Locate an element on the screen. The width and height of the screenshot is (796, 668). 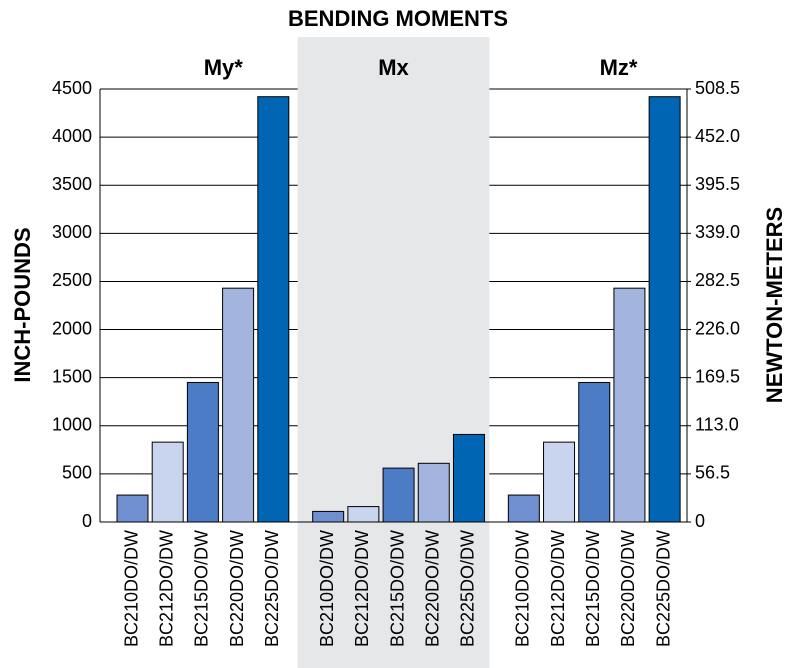
y-tick-label: 1000 is located at coordinates (72, 425).